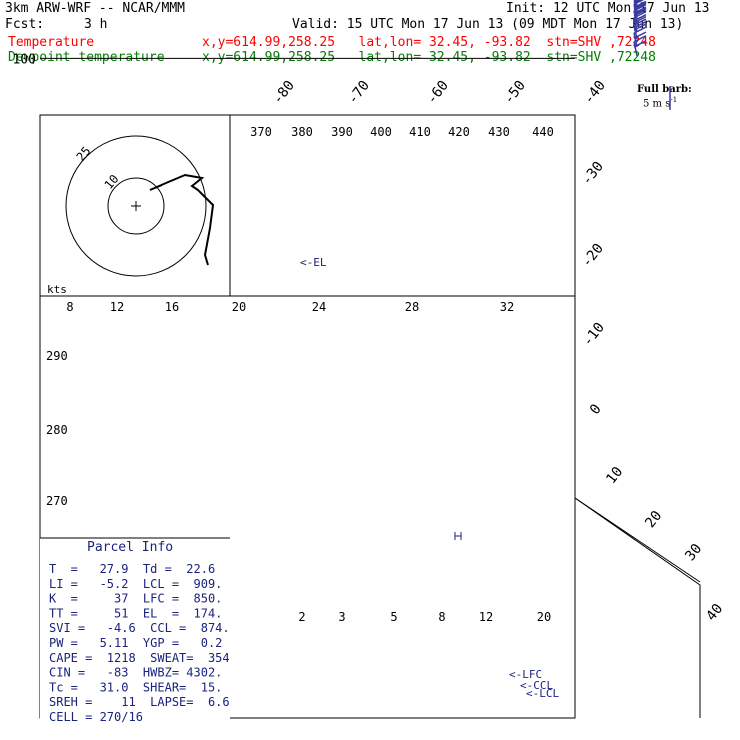 The width and height of the screenshot is (740, 740). What do you see at coordinates (420, 132) in the screenshot?
I see `theta-label: 410` at bounding box center [420, 132].